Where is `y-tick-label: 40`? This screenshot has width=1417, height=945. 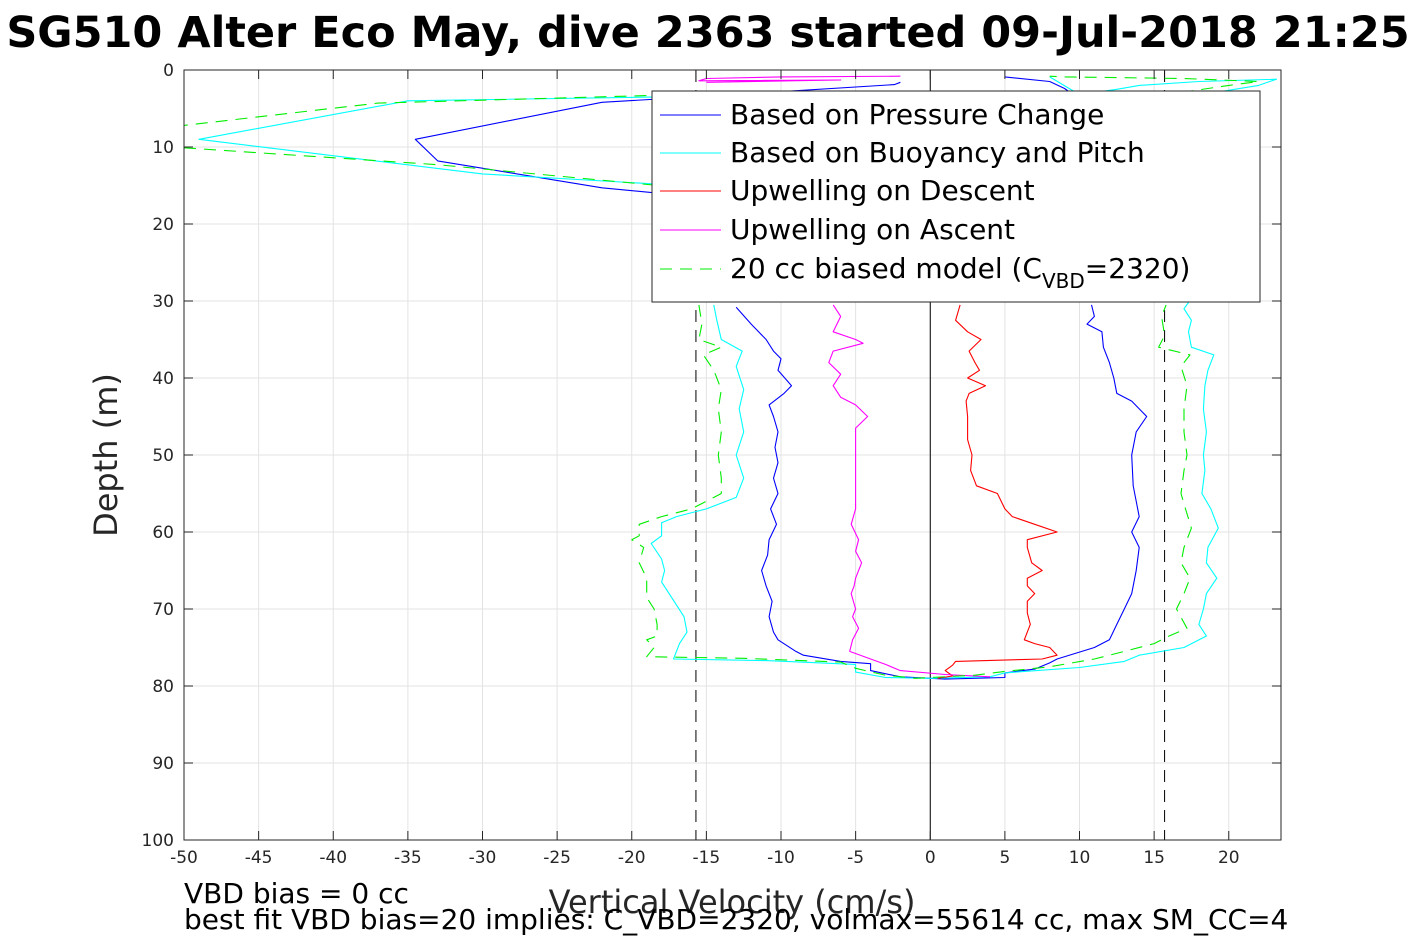 y-tick-label: 40 is located at coordinates (163, 379).